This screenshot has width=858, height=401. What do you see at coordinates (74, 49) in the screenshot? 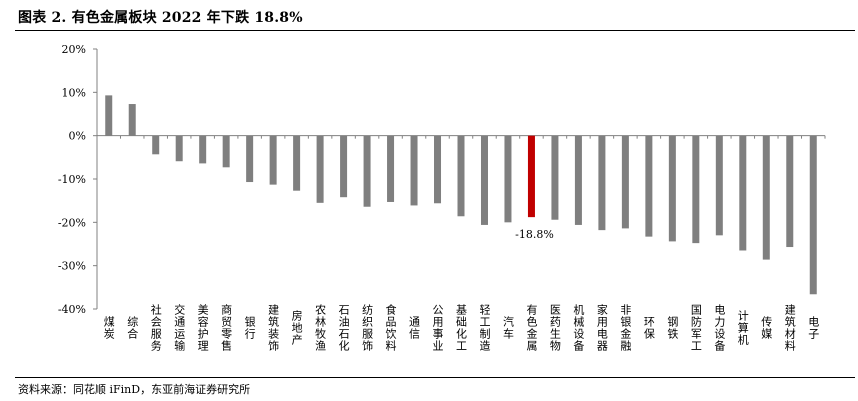
I see `y-tick-label: 20%` at bounding box center [74, 49].